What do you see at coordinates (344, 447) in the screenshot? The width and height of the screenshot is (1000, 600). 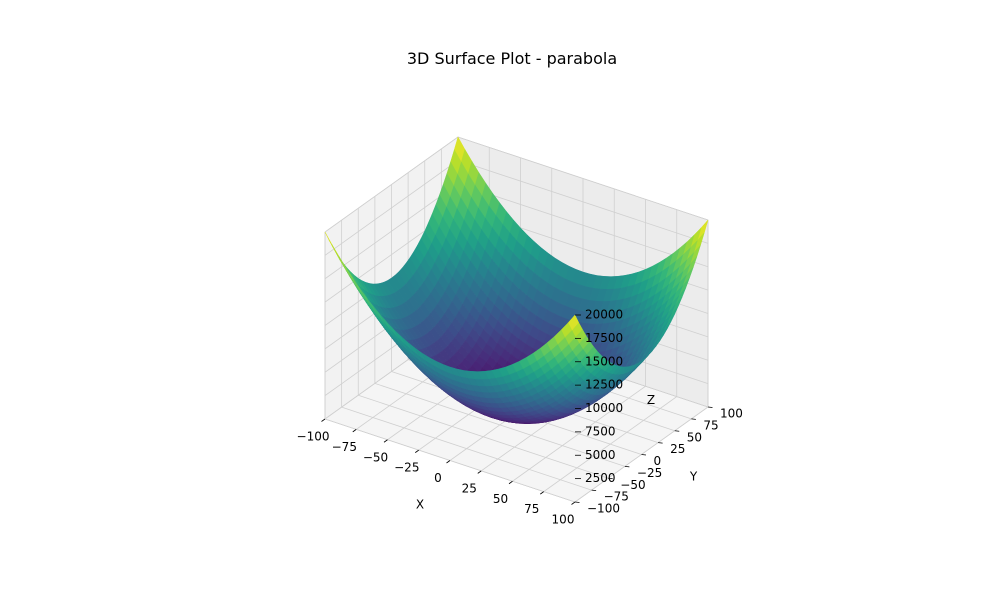 I see `x-tick-label: −75` at bounding box center [344, 447].